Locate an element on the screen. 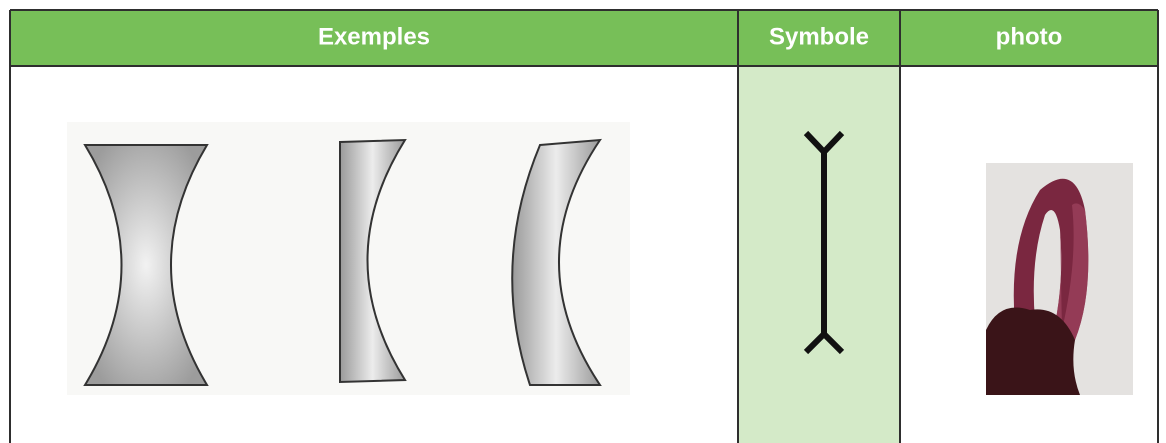 The image size is (1166, 443). diverging-lens-symbol is located at coordinates (824, 242).